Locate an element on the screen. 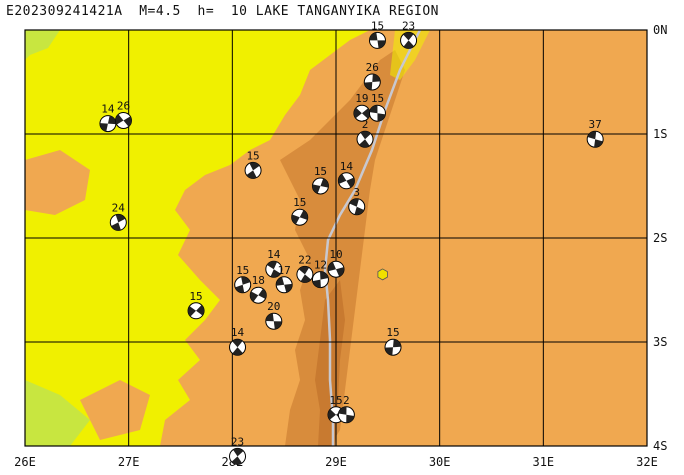 The image size is (684, 475). mechanism-depth-label: 17 is located at coordinates (284, 270).